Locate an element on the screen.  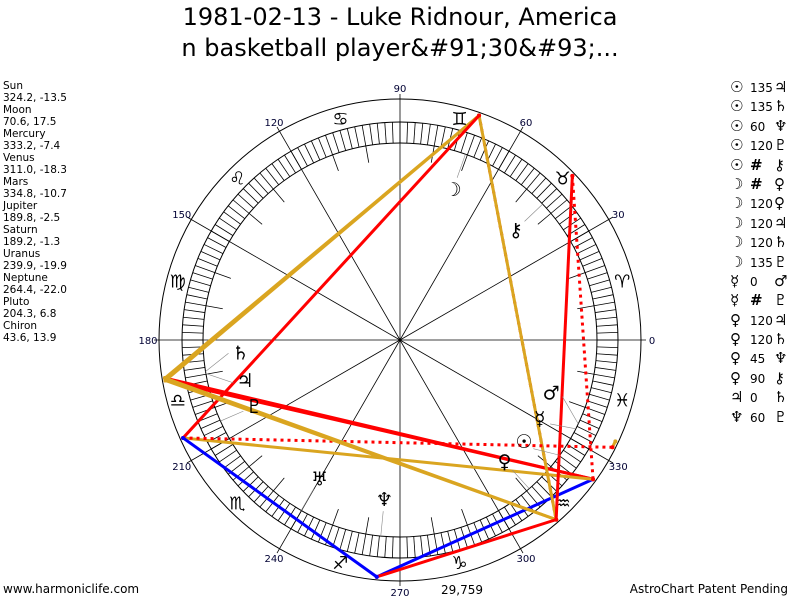
planet-name: Pluto is located at coordinates (16, 302).